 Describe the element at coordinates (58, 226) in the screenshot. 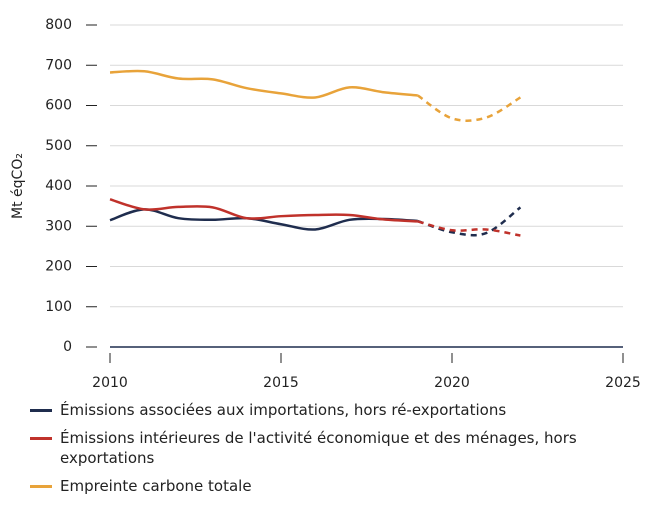

I see `y-tick-label: 300` at that location.